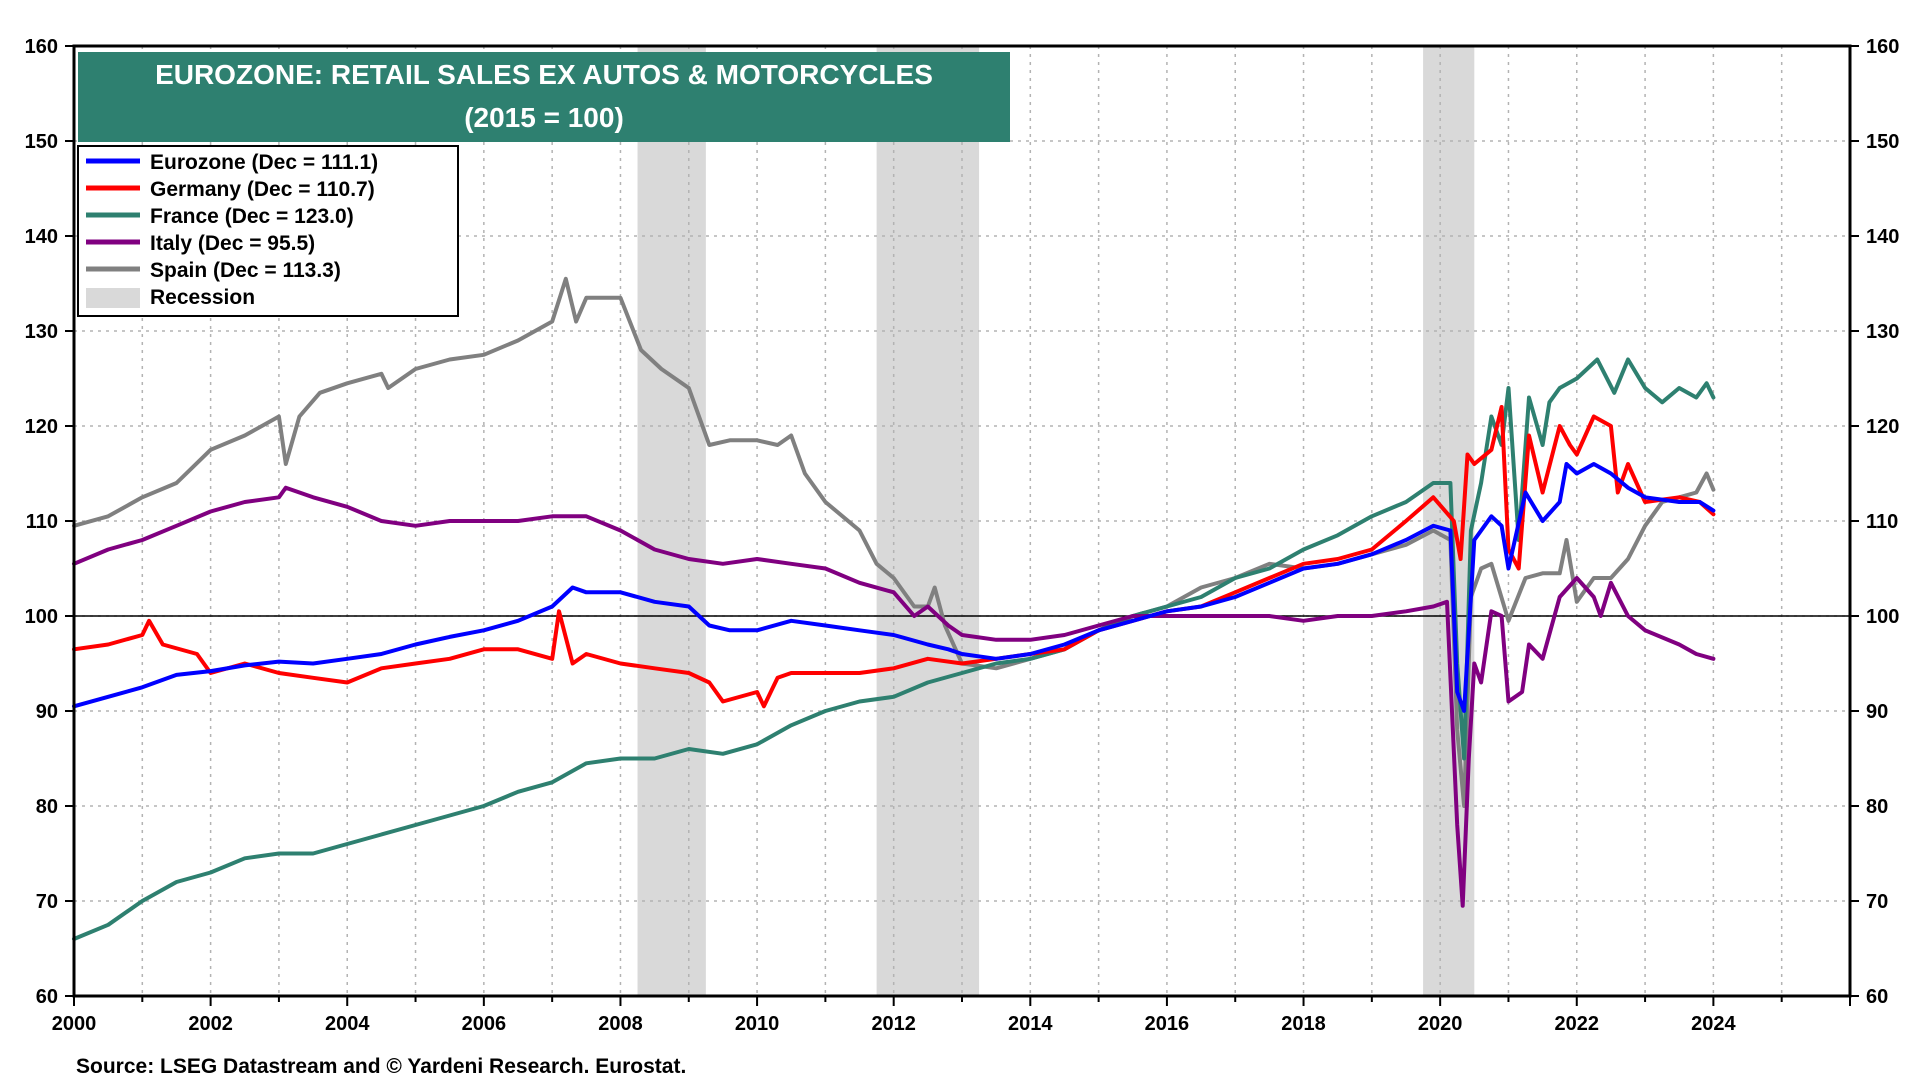 Image resolution: width=1920 pixels, height=1080 pixels. Describe the element at coordinates (41, 142) in the screenshot. I see `y-tick-label-left: 150` at that location.